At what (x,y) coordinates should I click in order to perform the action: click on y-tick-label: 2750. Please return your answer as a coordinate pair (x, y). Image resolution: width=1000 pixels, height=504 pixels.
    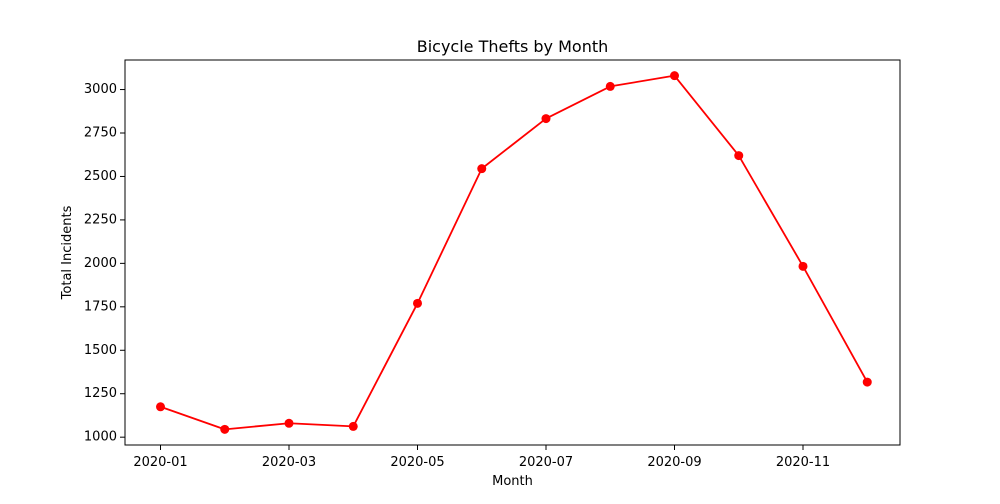
    Looking at the image, I should click on (100, 133).